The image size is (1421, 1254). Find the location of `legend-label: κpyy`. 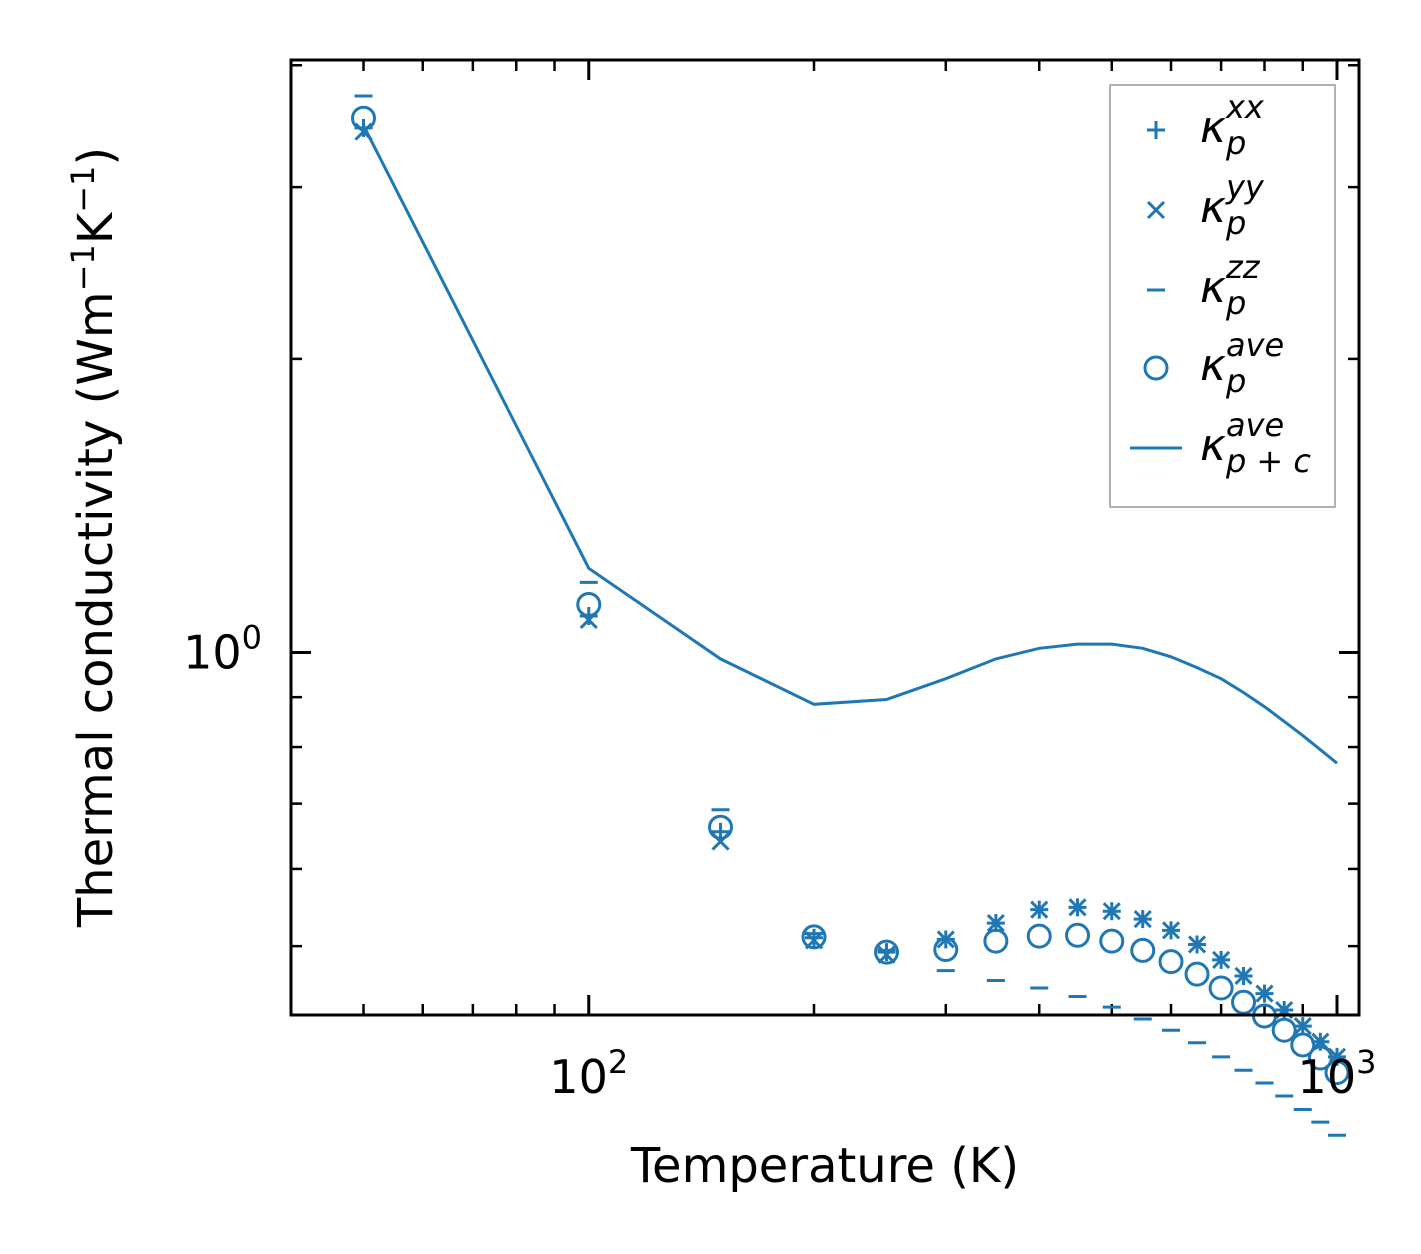

legend-label: κpyy is located at coordinates (1232, 205).